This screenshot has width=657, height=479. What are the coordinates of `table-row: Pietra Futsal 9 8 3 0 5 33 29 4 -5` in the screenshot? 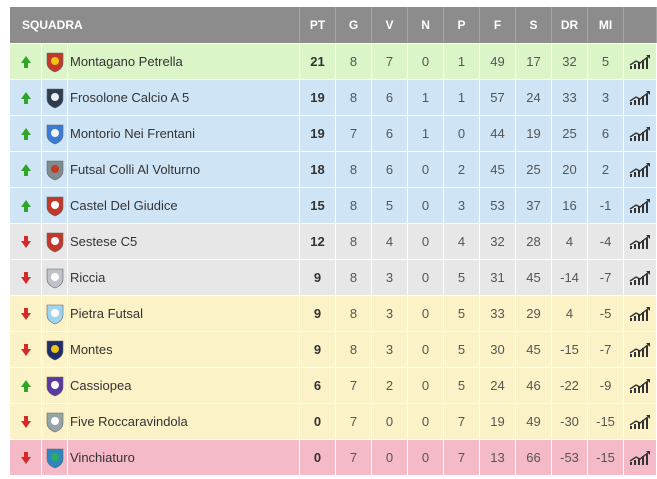 It's located at (333, 313).